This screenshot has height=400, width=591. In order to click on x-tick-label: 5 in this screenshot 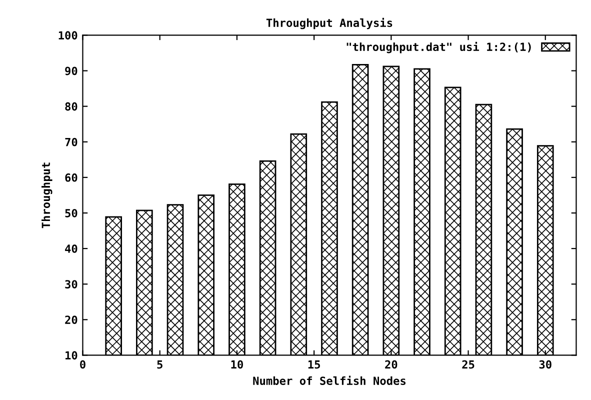, I will do `click(159, 364)`.